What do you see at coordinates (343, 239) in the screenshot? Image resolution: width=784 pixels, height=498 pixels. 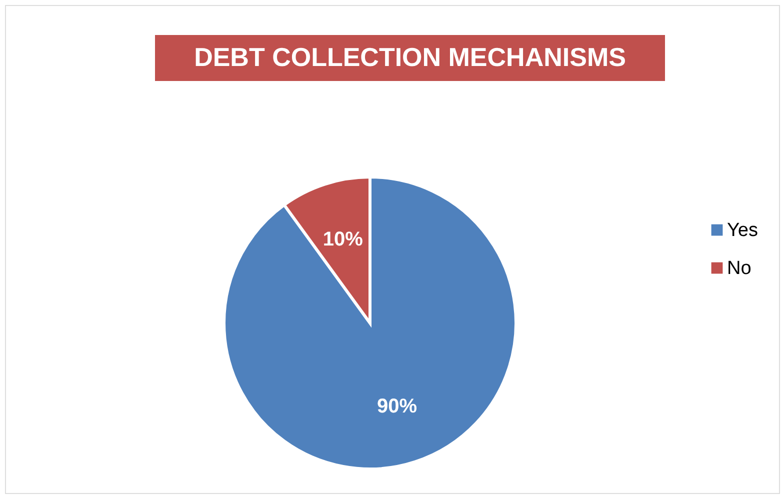 I see `data-label: 10%` at bounding box center [343, 239].